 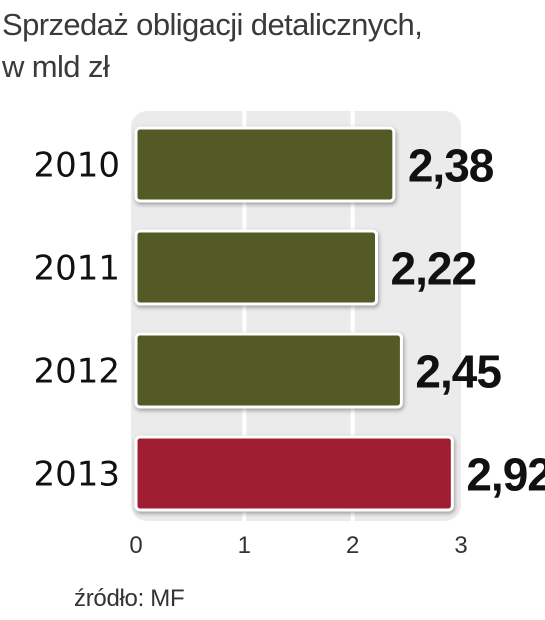 I want to click on value-label-2013: 2,92, so click(x=505, y=475).